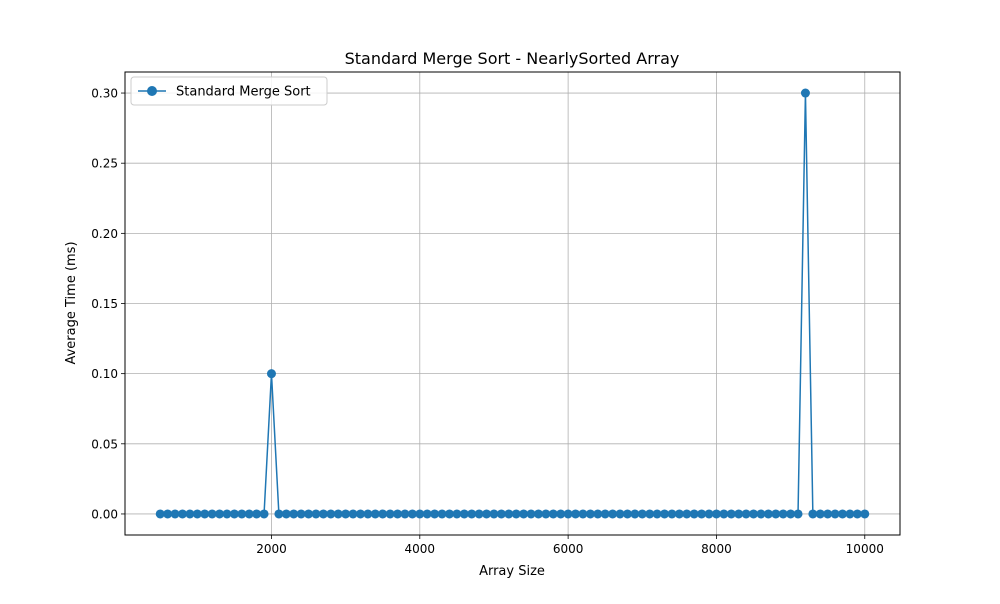 This screenshot has height=604, width=1000. I want to click on y-tick-label: 0.00, so click(104, 514).